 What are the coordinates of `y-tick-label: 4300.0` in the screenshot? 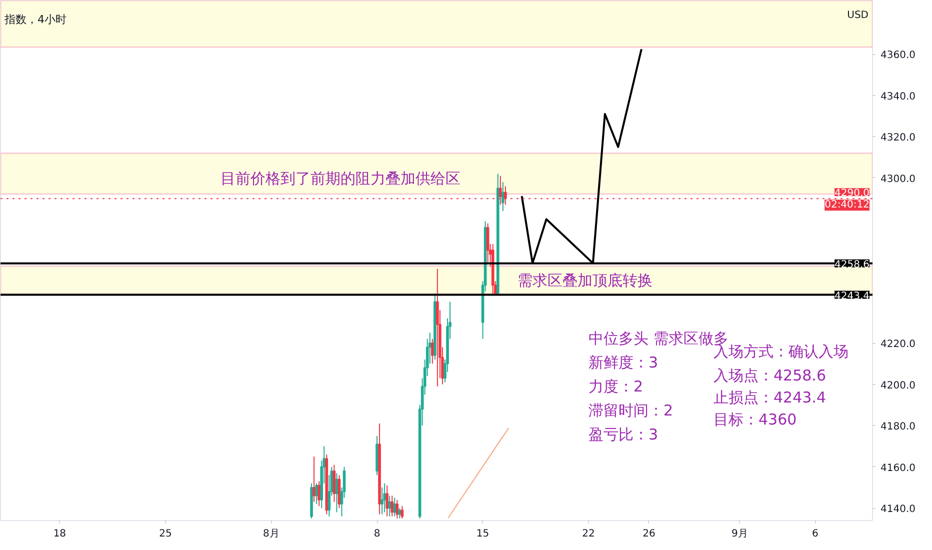 It's located at (898, 179).